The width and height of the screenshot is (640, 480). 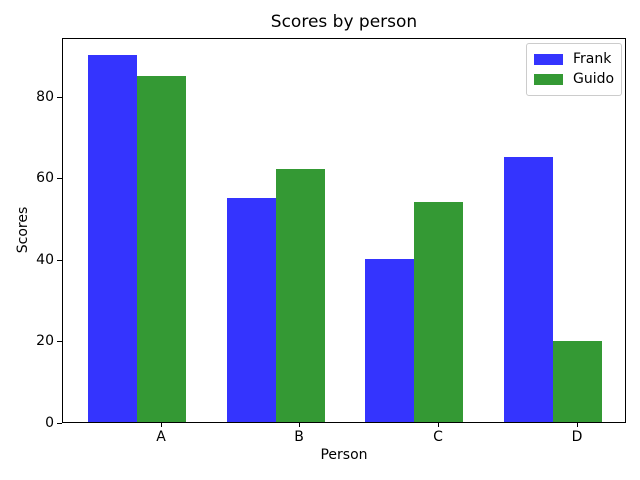 What do you see at coordinates (592, 59) in the screenshot?
I see `legend-label-frank: Frank` at bounding box center [592, 59].